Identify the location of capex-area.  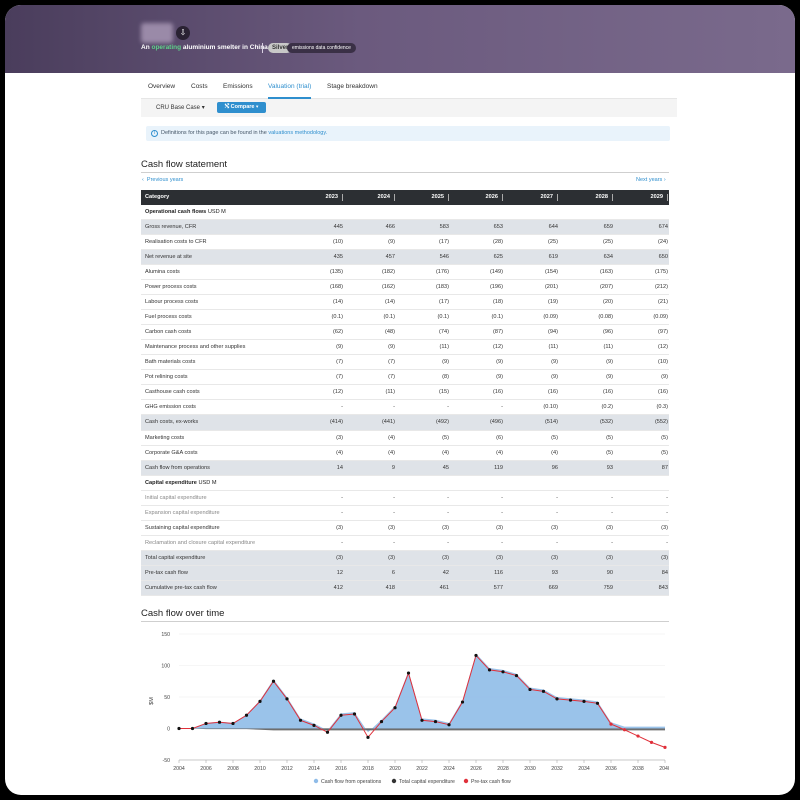
(422, 729).